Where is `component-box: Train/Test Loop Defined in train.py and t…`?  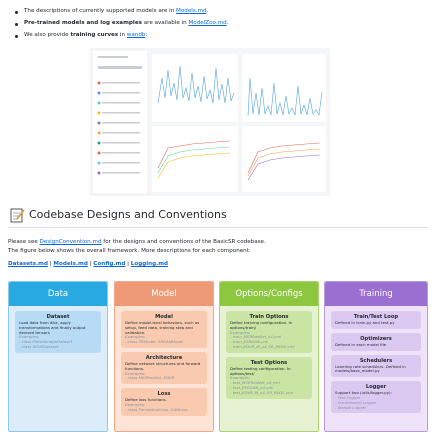 component-box: Train/Test Loop Defined in train.py and t… is located at coordinates (376, 320).